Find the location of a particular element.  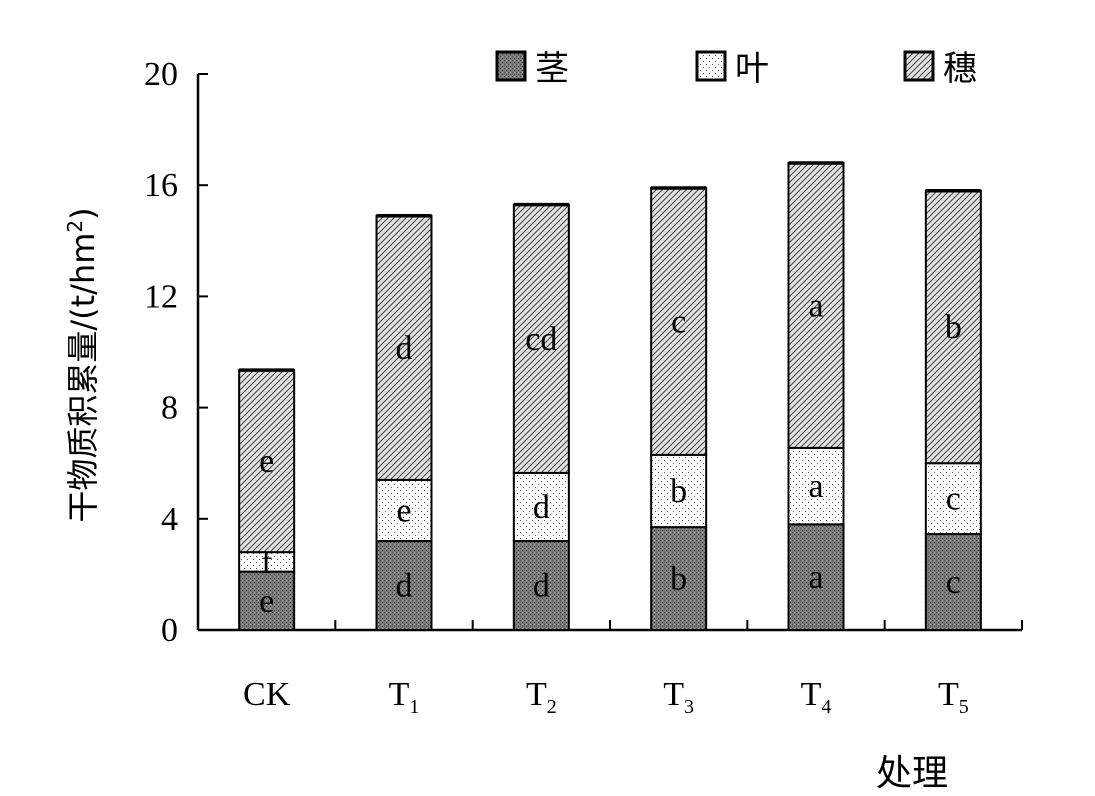

bar-letter-0-4: a is located at coordinates (815, 577).